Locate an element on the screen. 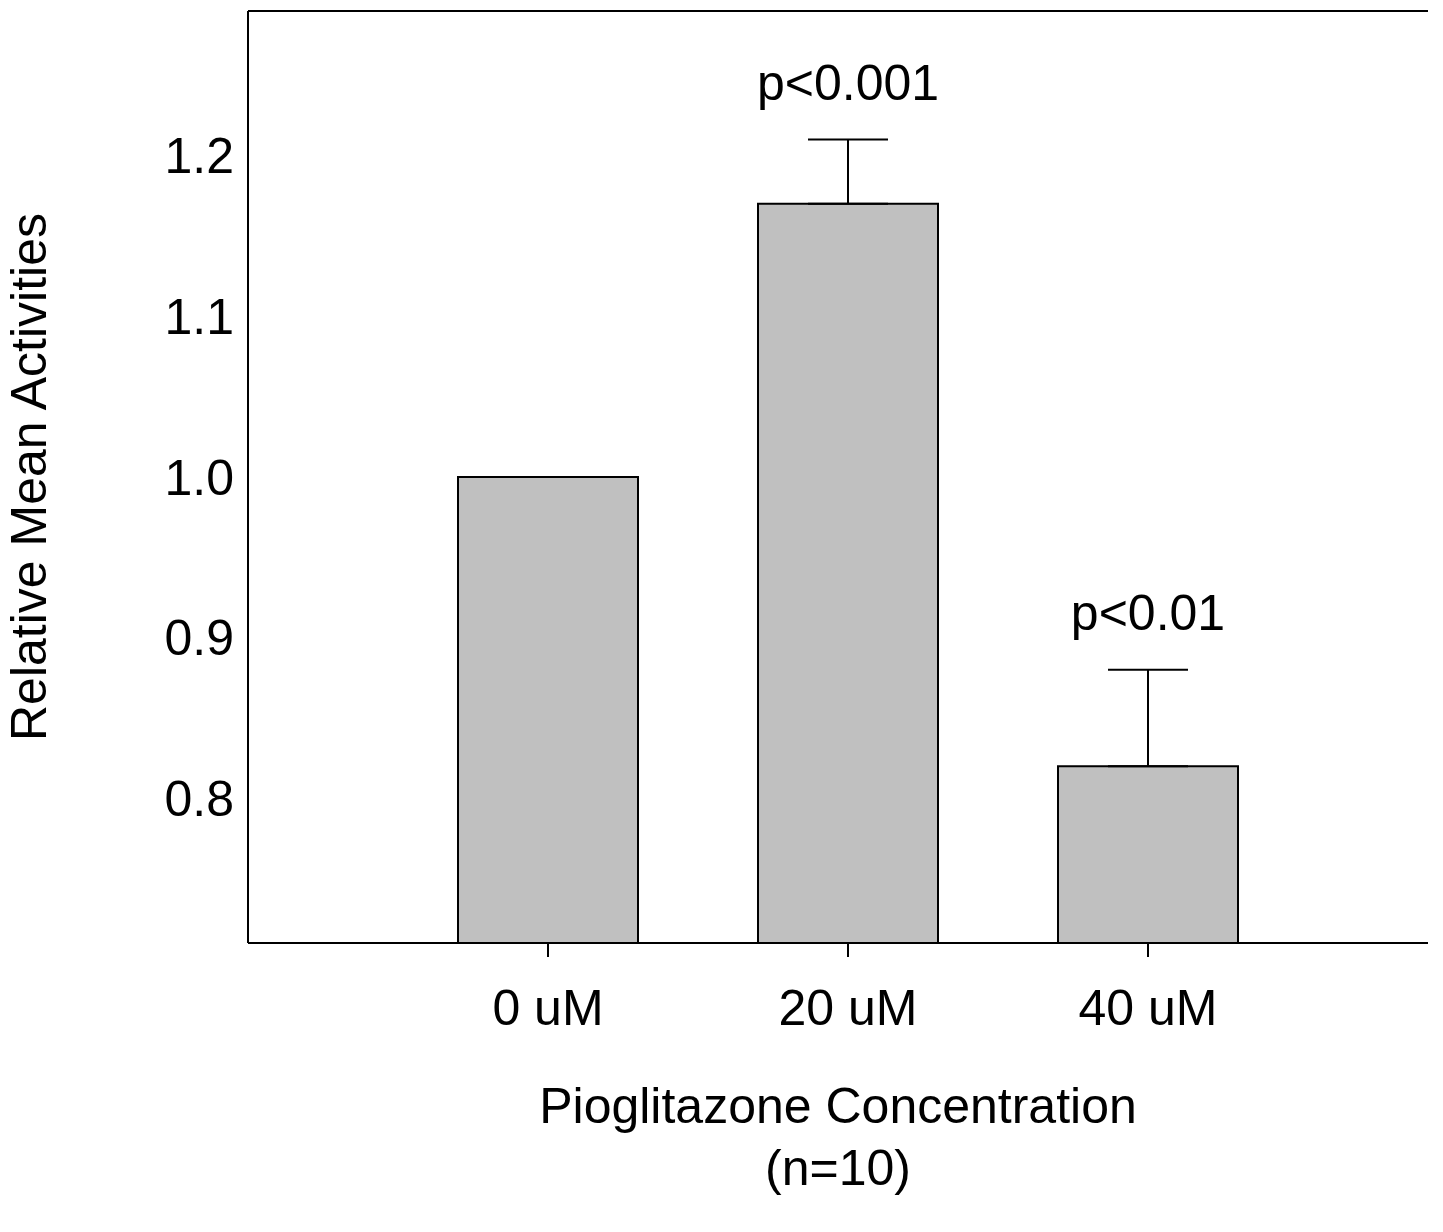  y-tick-label: 0.9 is located at coordinates (199, 638).